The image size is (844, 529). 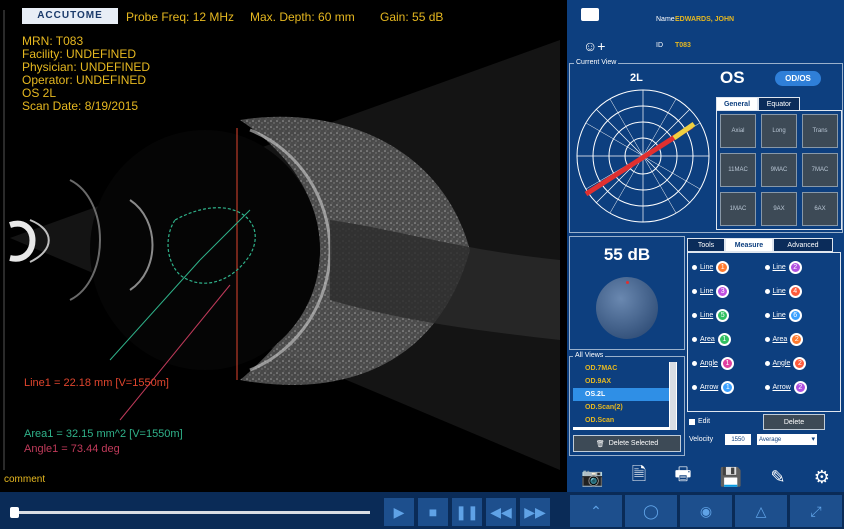 What do you see at coordinates (795, 315) in the screenshot?
I see `measure-tool-number: 6` at bounding box center [795, 315].